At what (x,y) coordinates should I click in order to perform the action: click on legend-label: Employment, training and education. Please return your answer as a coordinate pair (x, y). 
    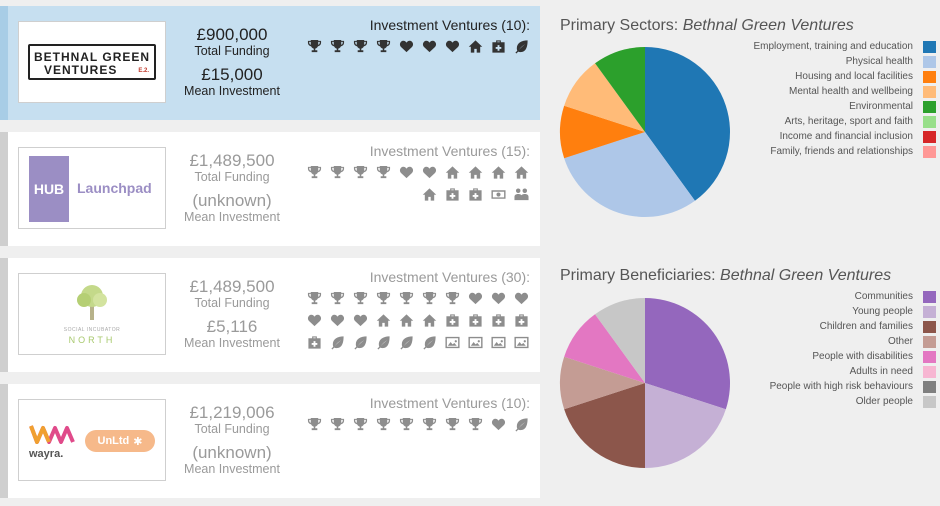
    Looking at the image, I should click on (833, 46).